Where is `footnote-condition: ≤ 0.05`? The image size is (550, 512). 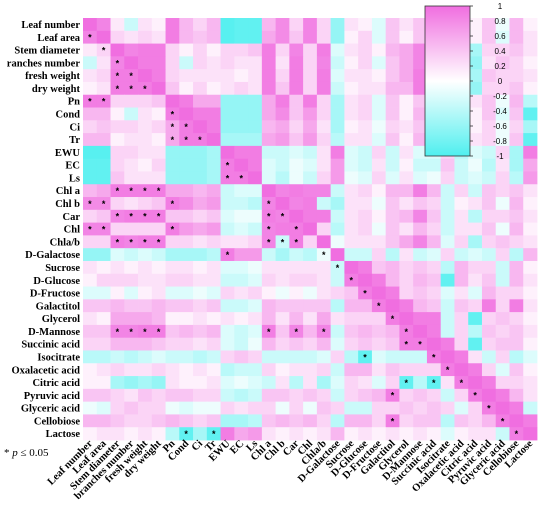 footnote-condition: ≤ 0.05 is located at coordinates (34, 453).